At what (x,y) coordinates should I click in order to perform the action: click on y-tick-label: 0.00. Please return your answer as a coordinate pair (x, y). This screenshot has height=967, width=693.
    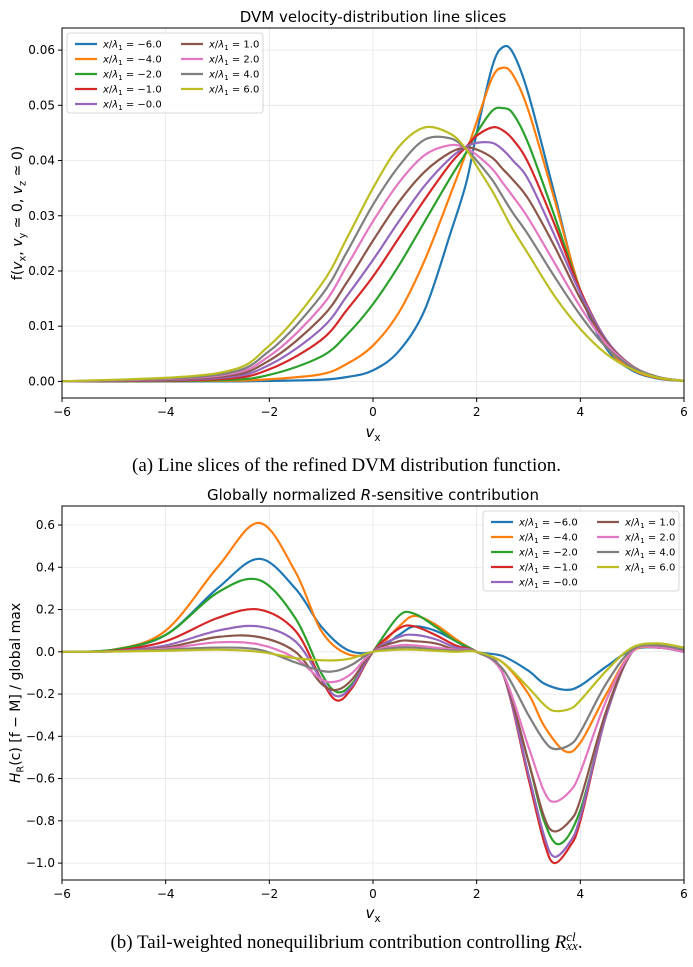
    Looking at the image, I should click on (41, 381).